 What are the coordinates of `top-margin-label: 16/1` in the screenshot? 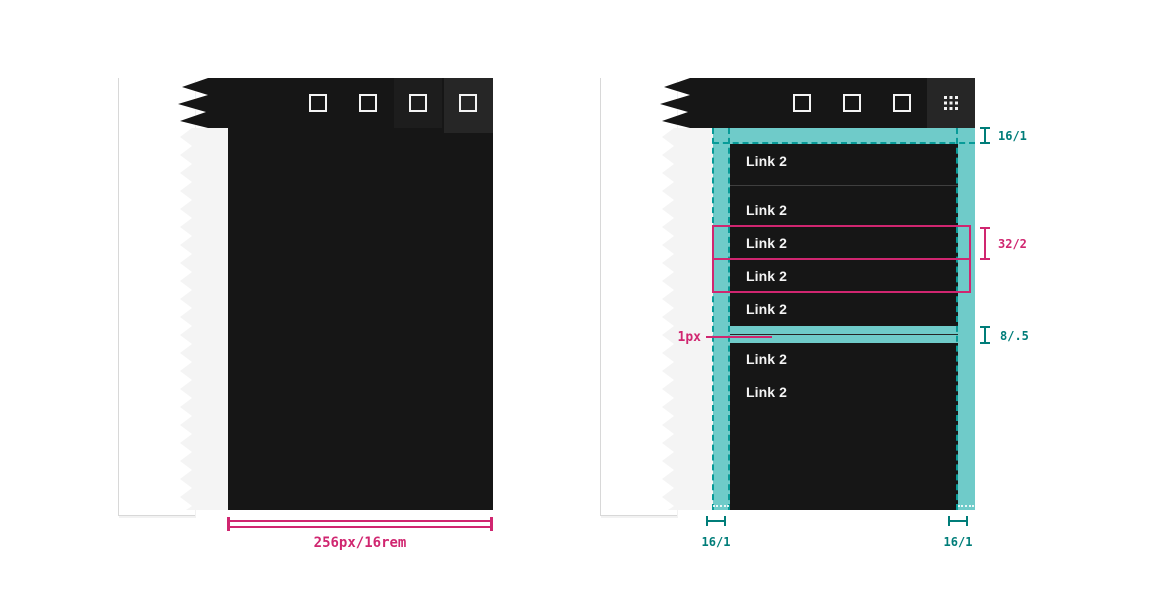 It's located at (1012, 136).